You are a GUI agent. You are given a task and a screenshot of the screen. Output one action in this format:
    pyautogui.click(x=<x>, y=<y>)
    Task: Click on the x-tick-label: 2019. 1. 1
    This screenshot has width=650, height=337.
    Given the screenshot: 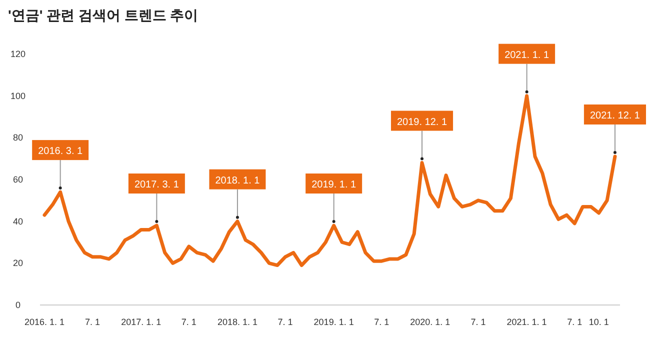 What is the action you would take?
    pyautogui.click(x=334, y=322)
    